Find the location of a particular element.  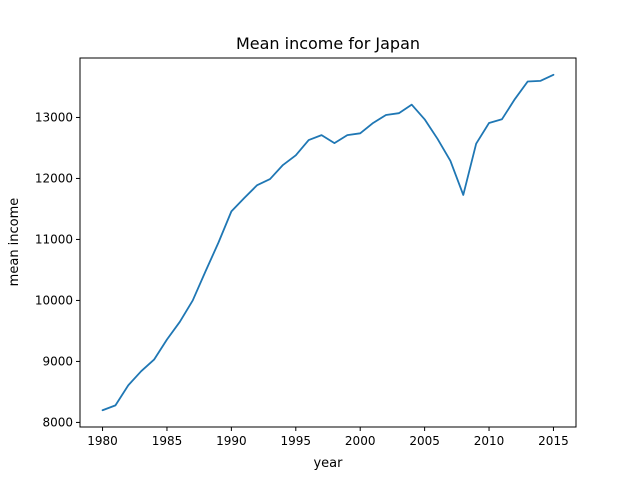

y-tick-label: 9000 is located at coordinates (57, 361).